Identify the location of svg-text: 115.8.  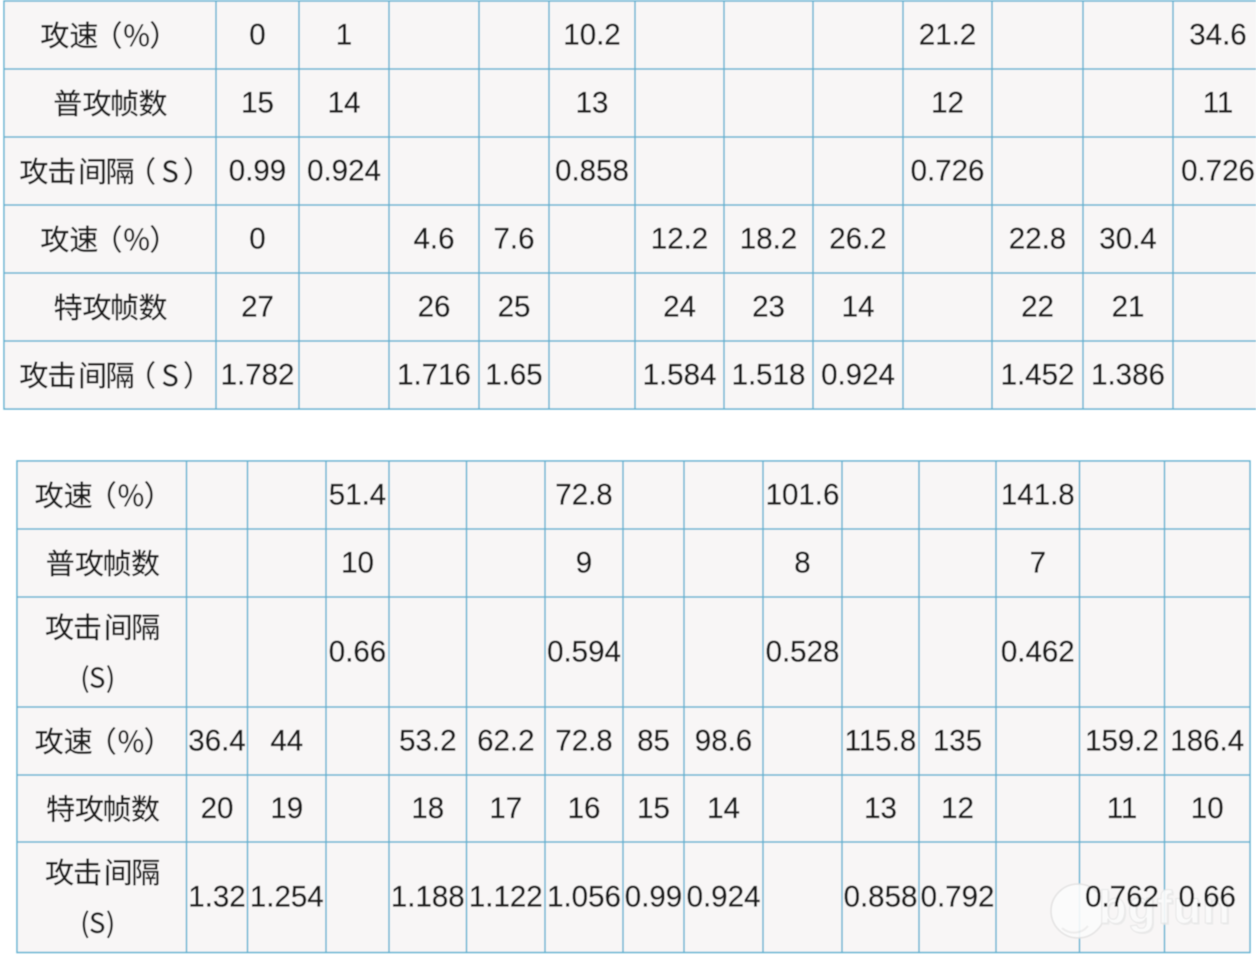
(881, 740).